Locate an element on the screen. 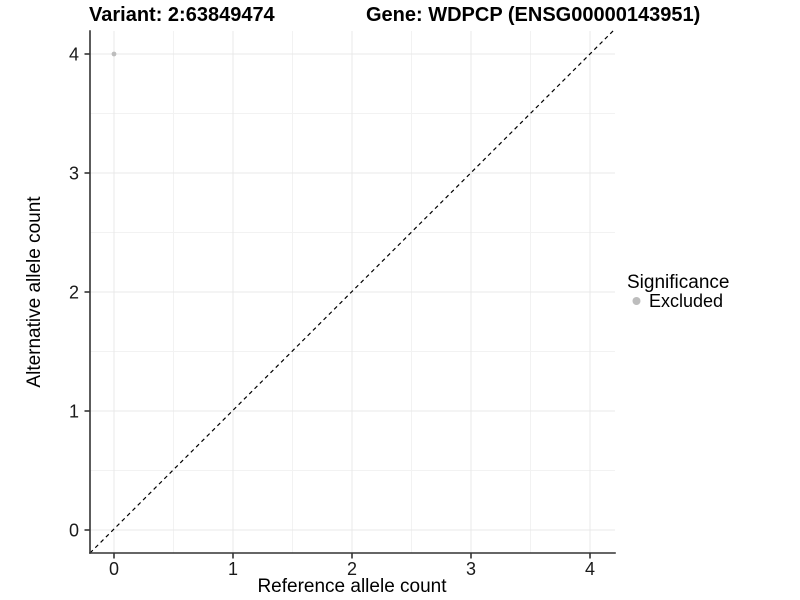 The image size is (800, 600). plot-title-gene: Gene: WDPCP (ENSG00000143951) is located at coordinates (533, 15).